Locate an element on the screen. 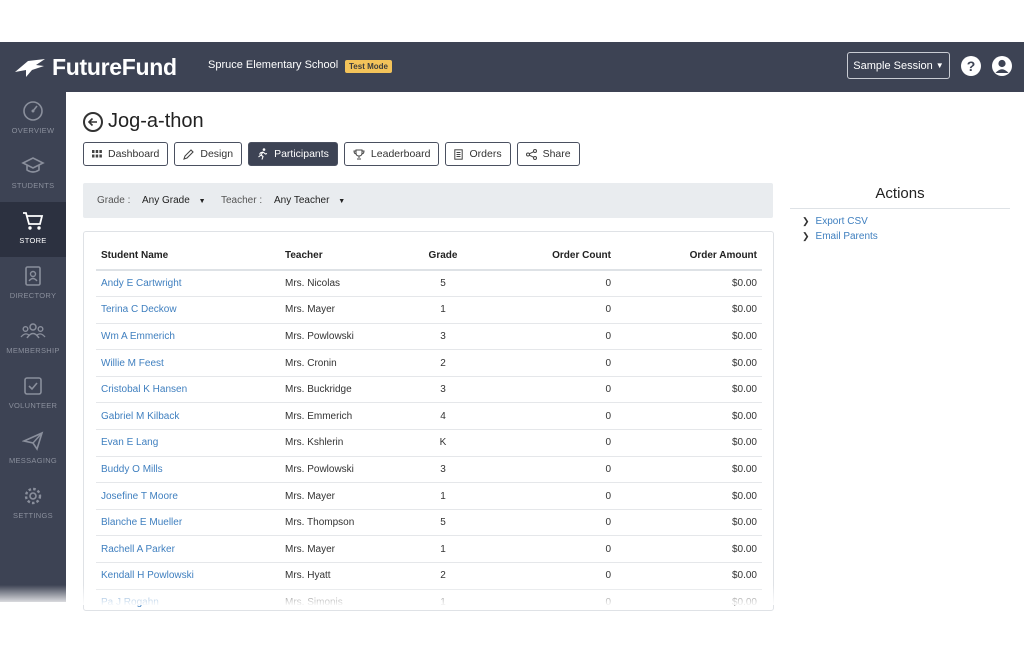 This screenshot has width=1024, height=645. session-dropdown-button: Sample Session ▼ is located at coordinates (898, 65).